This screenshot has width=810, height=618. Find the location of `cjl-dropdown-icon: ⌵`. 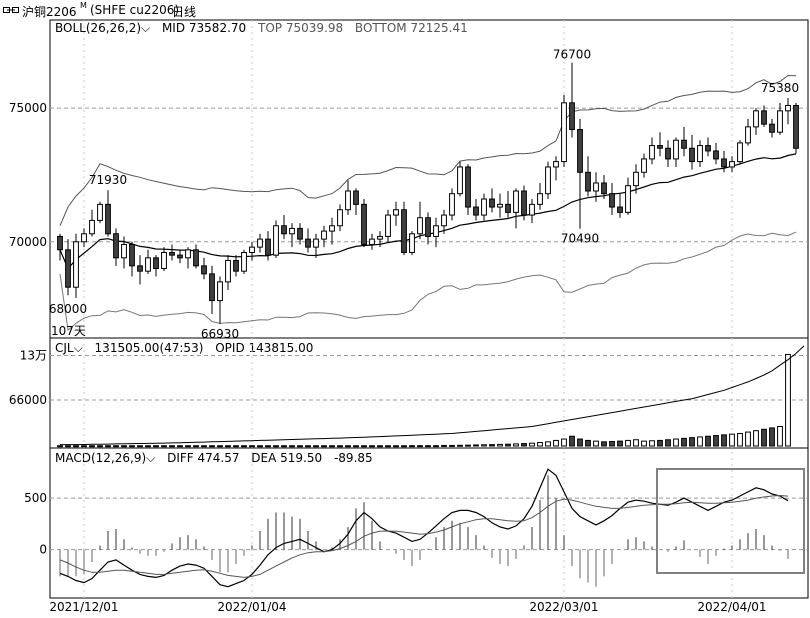

cjl-dropdown-icon: ⌵ is located at coordinates (78, 348).